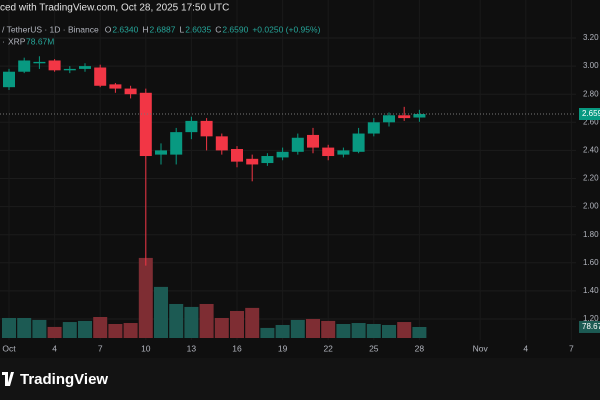  I want to click on ohlc-value: 2.6035, so click(198, 29).